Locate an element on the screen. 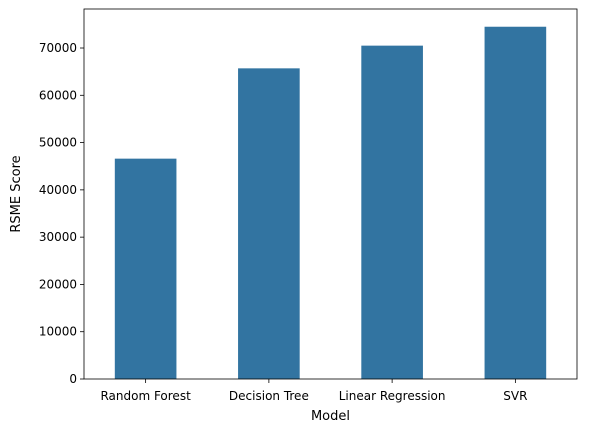  y-axis-ticks: 0 10000 20000 30000 40000 50000 60000 70000 is located at coordinates (61, 213).